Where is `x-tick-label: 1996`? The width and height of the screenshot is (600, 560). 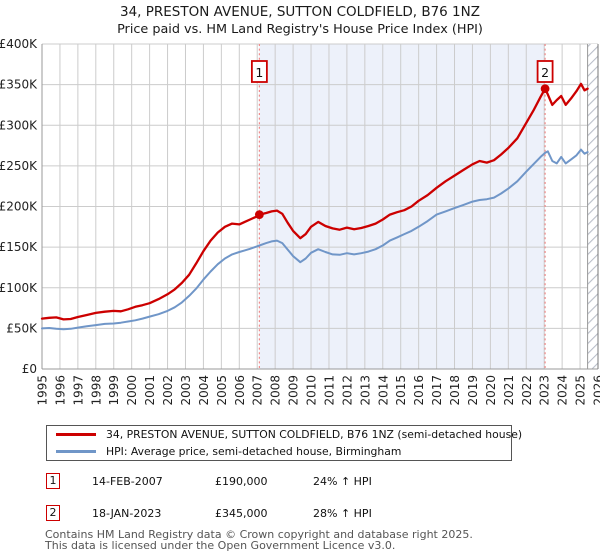 x-tick-label: 1996 is located at coordinates (60, 390).